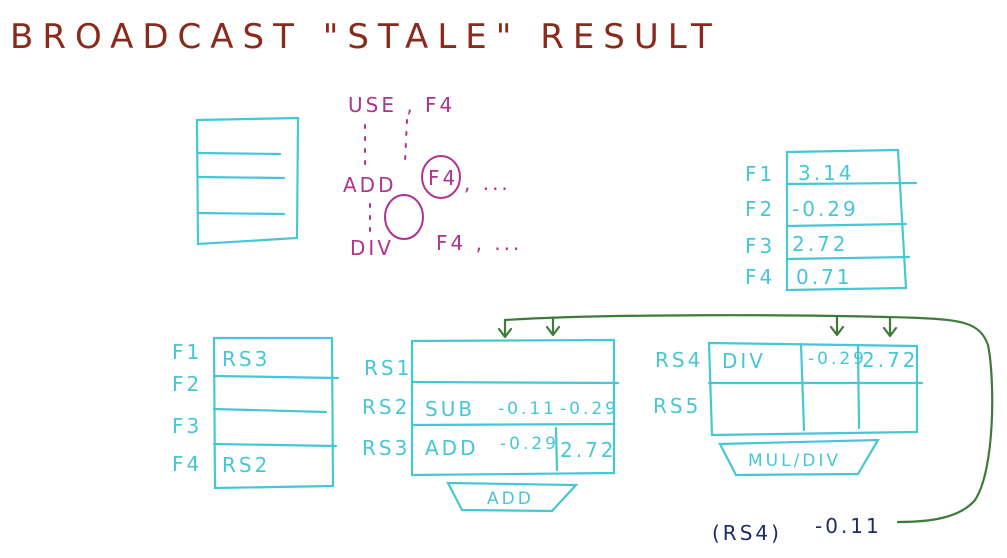  What do you see at coordinates (247, 181) in the screenshot?
I see `instruction-queue` at bounding box center [247, 181].